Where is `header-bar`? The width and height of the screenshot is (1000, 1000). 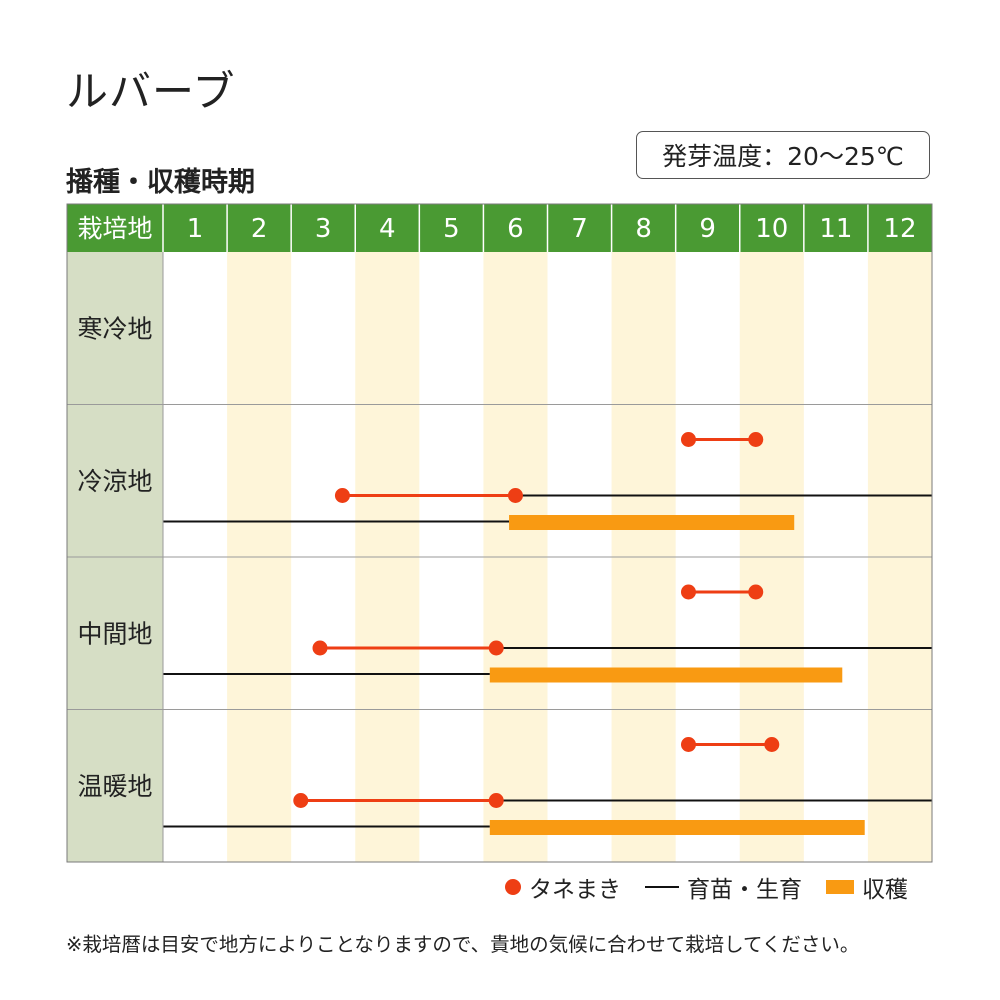
header-bar is located at coordinates (499, 228).